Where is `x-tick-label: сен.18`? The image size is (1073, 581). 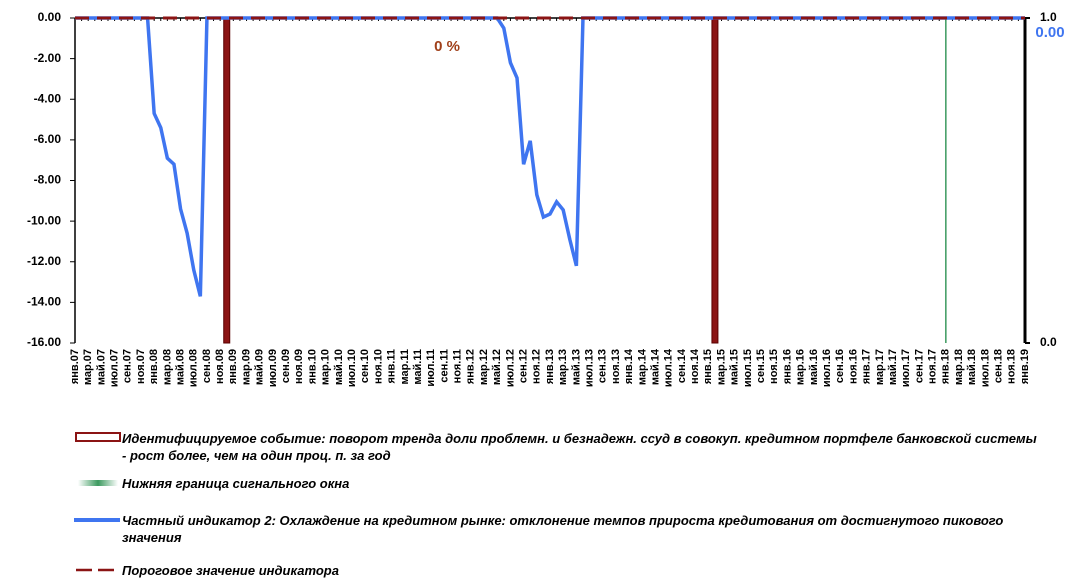
x-tick-label: сен.18 is located at coordinates (999, 366).